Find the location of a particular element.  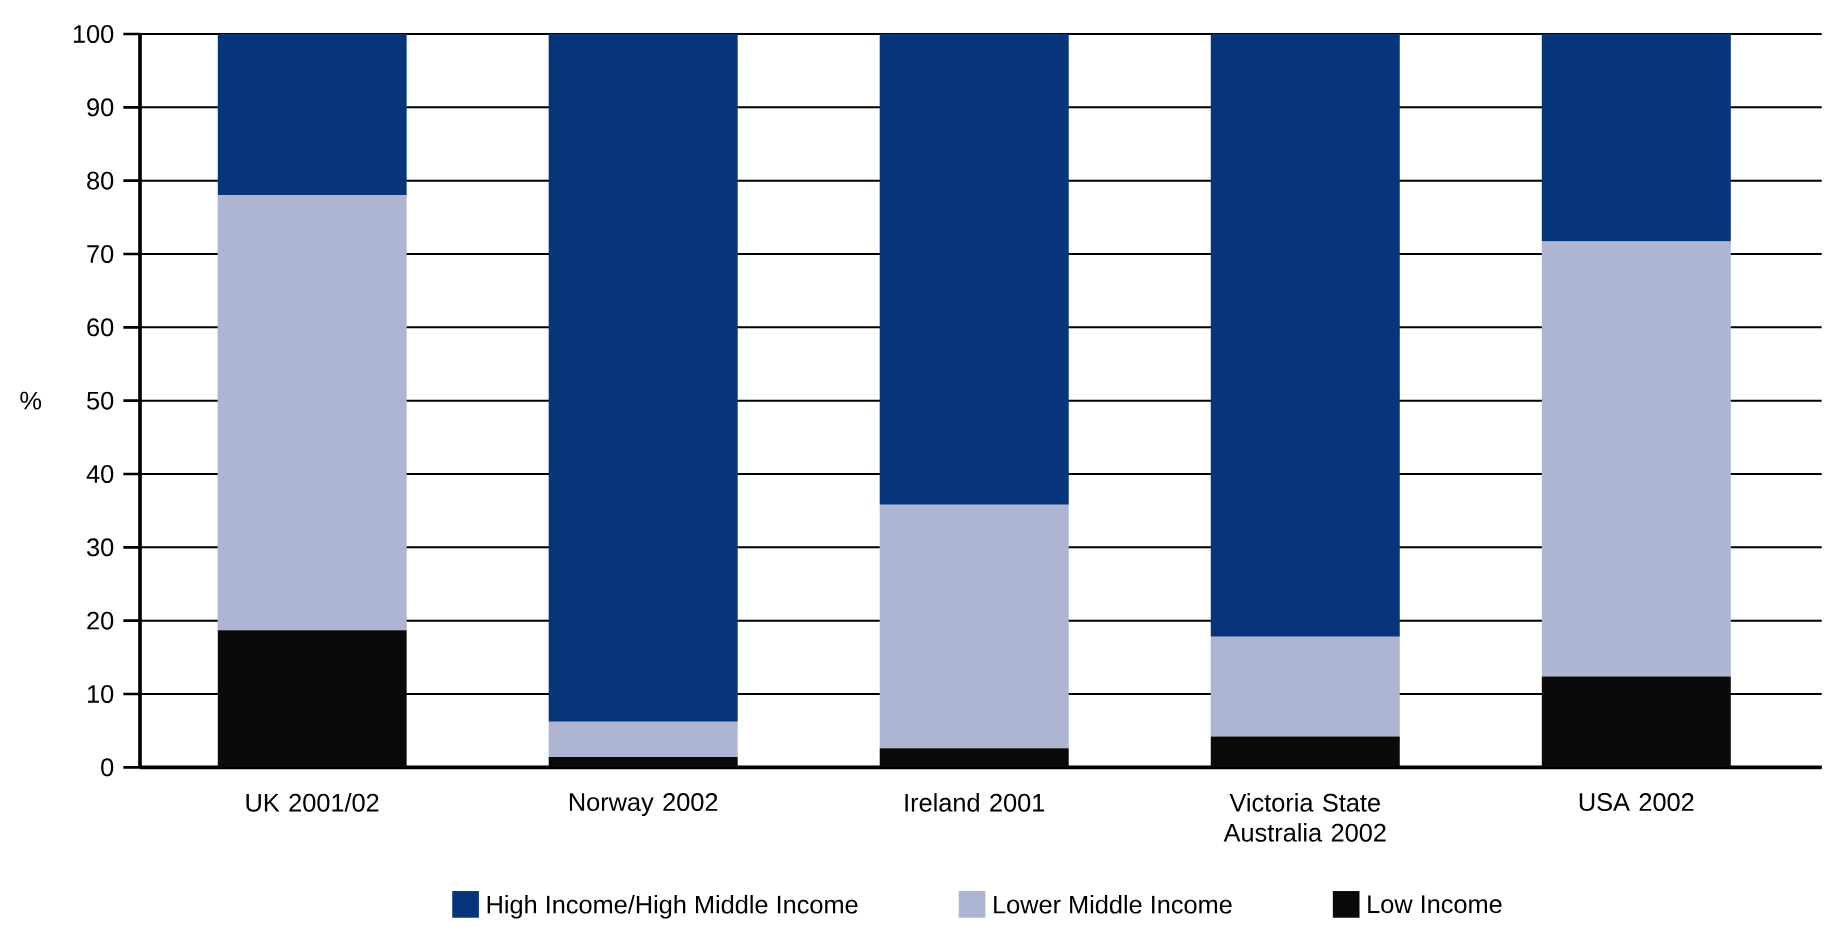

y-tick-label: 60 is located at coordinates (100, 327).